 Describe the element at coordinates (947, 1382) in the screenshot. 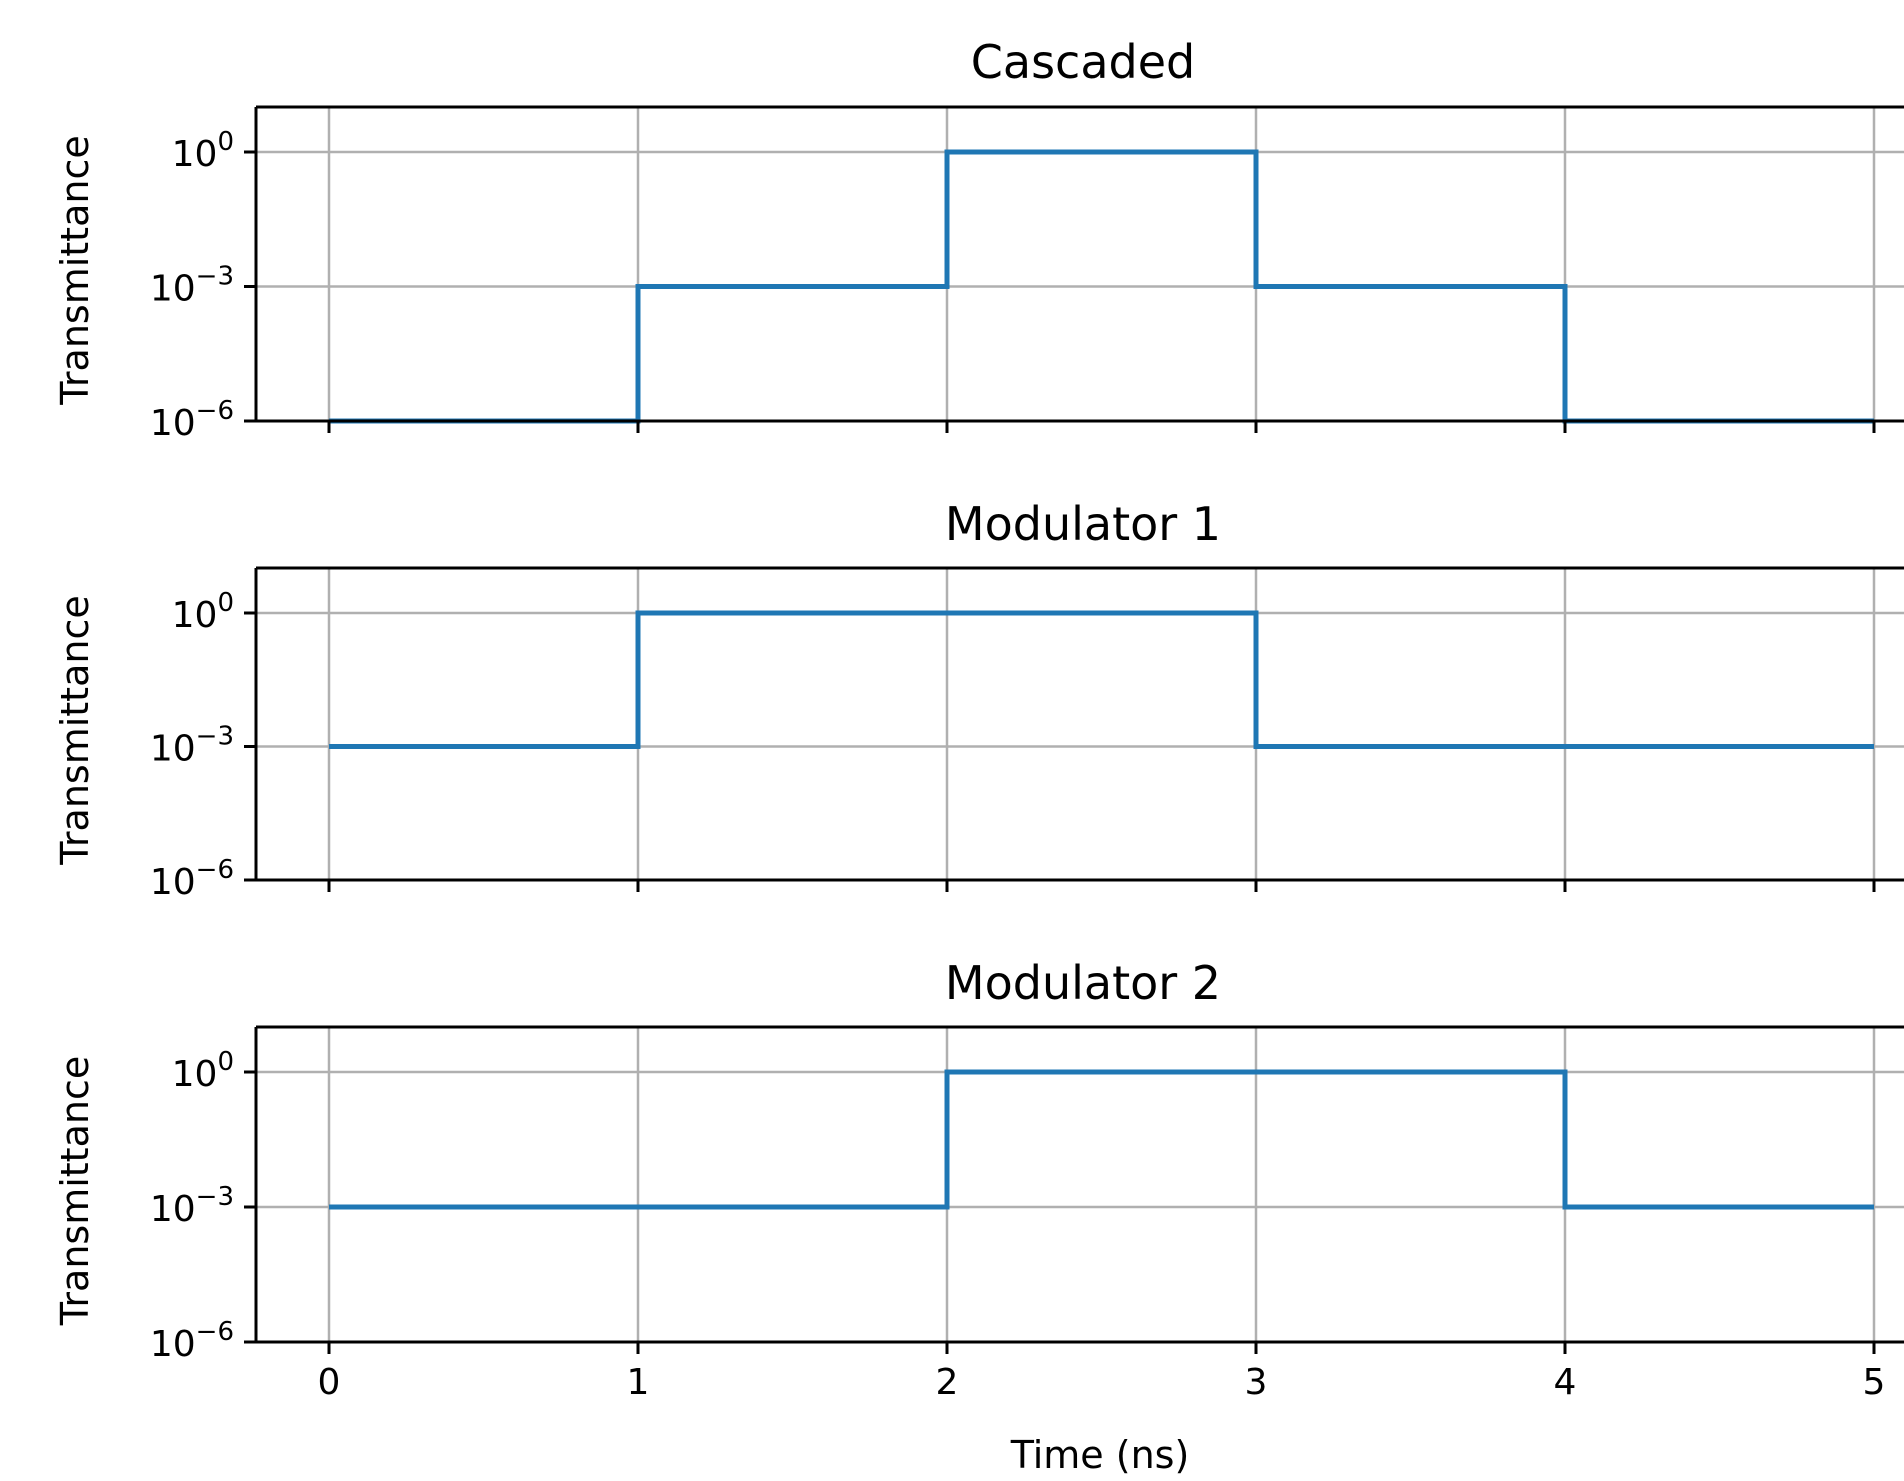

I see `x-tick-label: 2` at that location.